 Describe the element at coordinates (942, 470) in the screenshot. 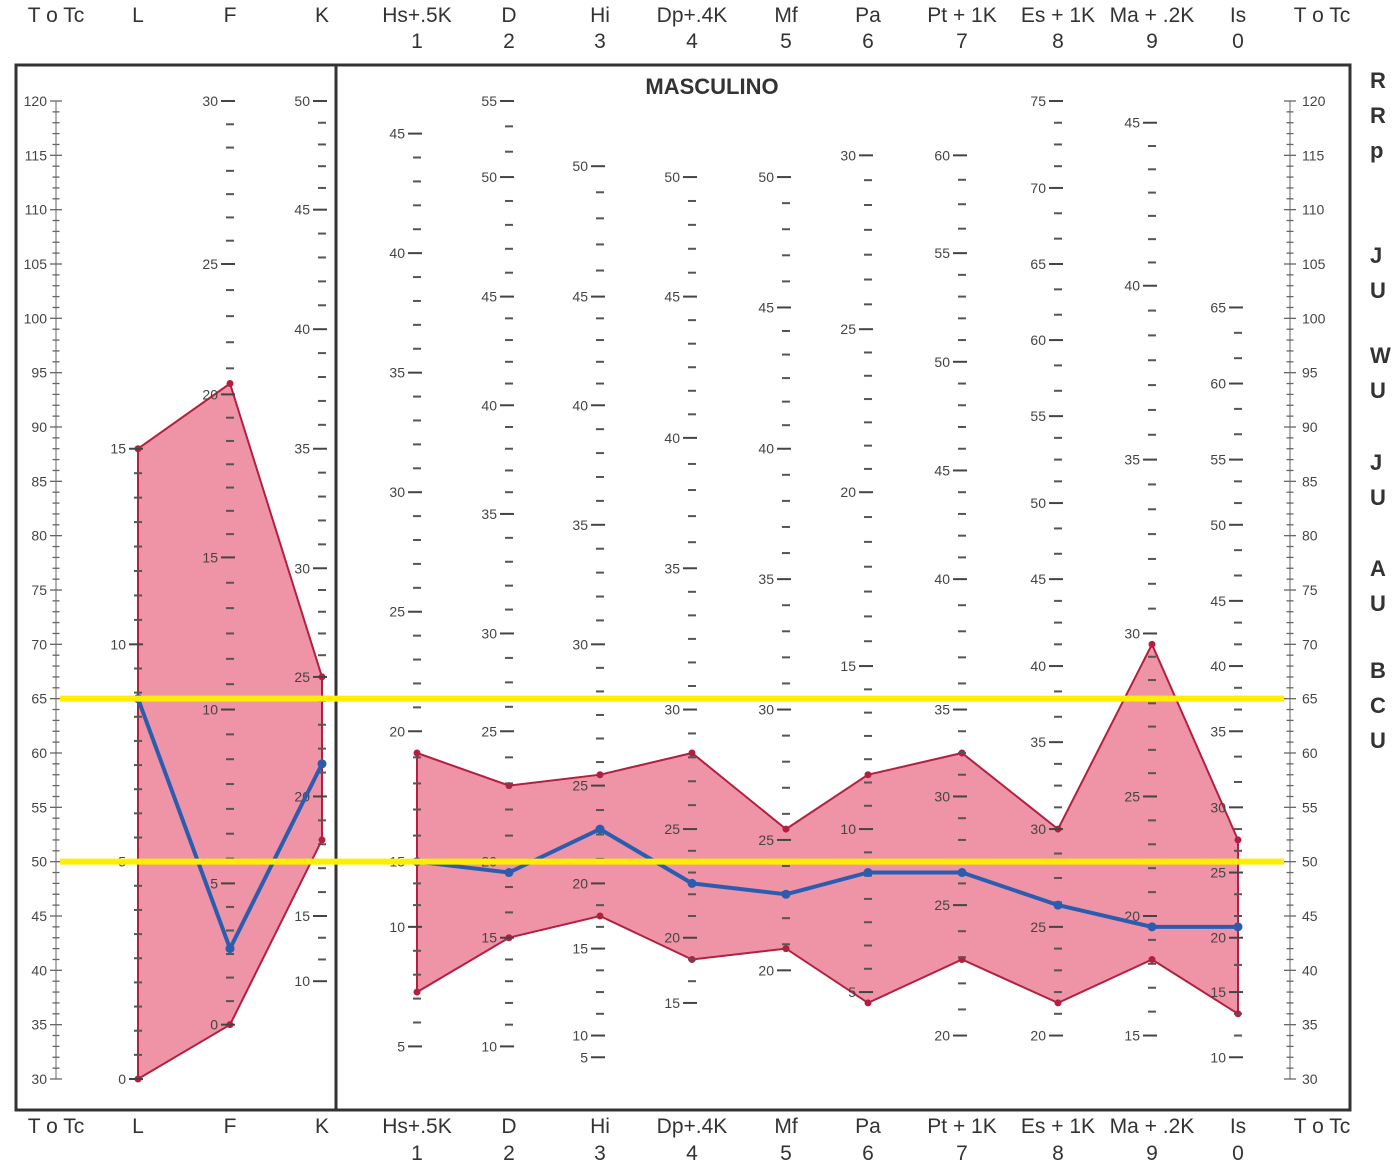

I see `raw-tick-label-pt-1k: 45` at that location.